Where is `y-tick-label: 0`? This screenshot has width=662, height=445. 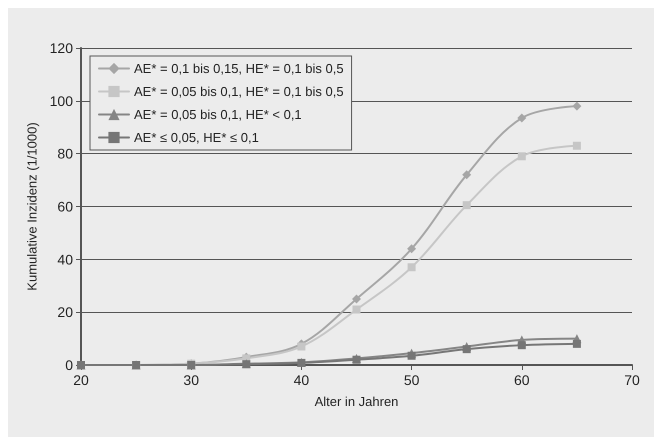 y-tick-label: 0 is located at coordinates (69, 365).